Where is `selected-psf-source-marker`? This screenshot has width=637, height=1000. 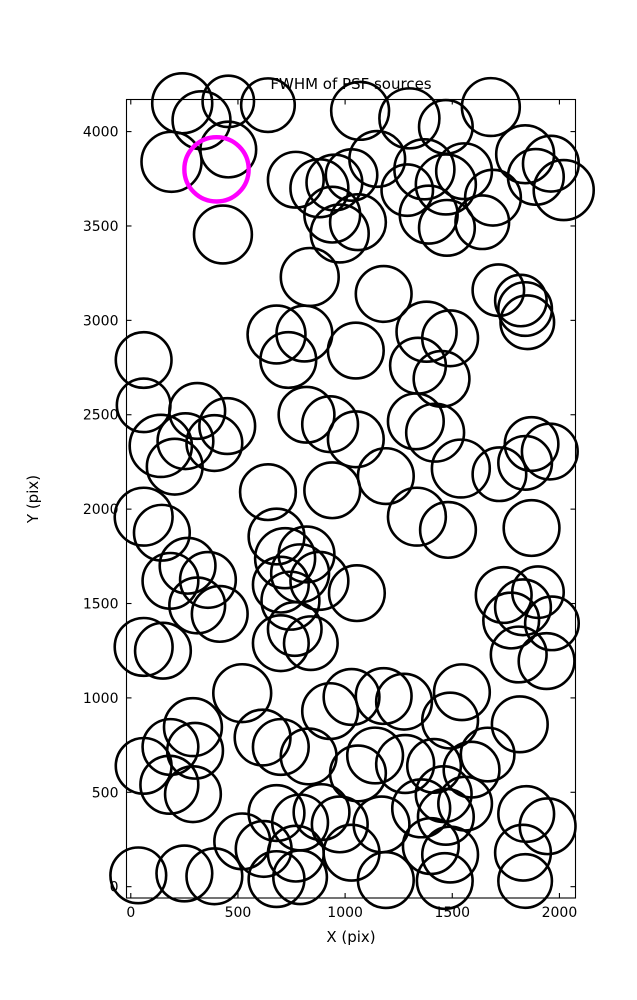
selected-psf-source-marker is located at coordinates (216, 169).